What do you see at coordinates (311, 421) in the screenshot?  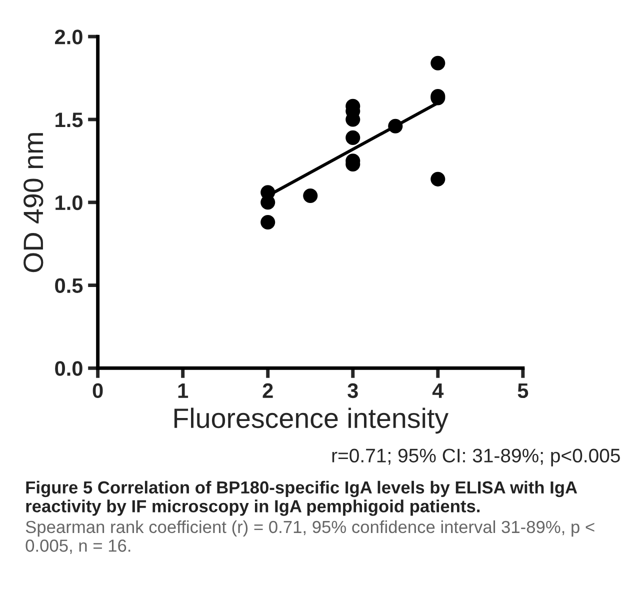 I see `x-axis-title: Fluorescence intensity` at bounding box center [311, 421].